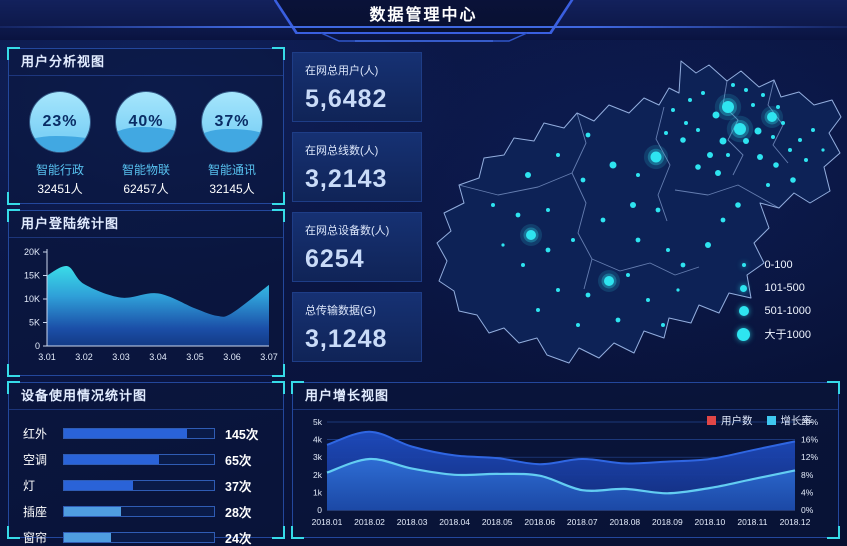 This screenshot has height=546, width=847. What do you see at coordinates (809, 422) in the screenshot?
I see `right-axis-tick: 20%` at bounding box center [809, 422].